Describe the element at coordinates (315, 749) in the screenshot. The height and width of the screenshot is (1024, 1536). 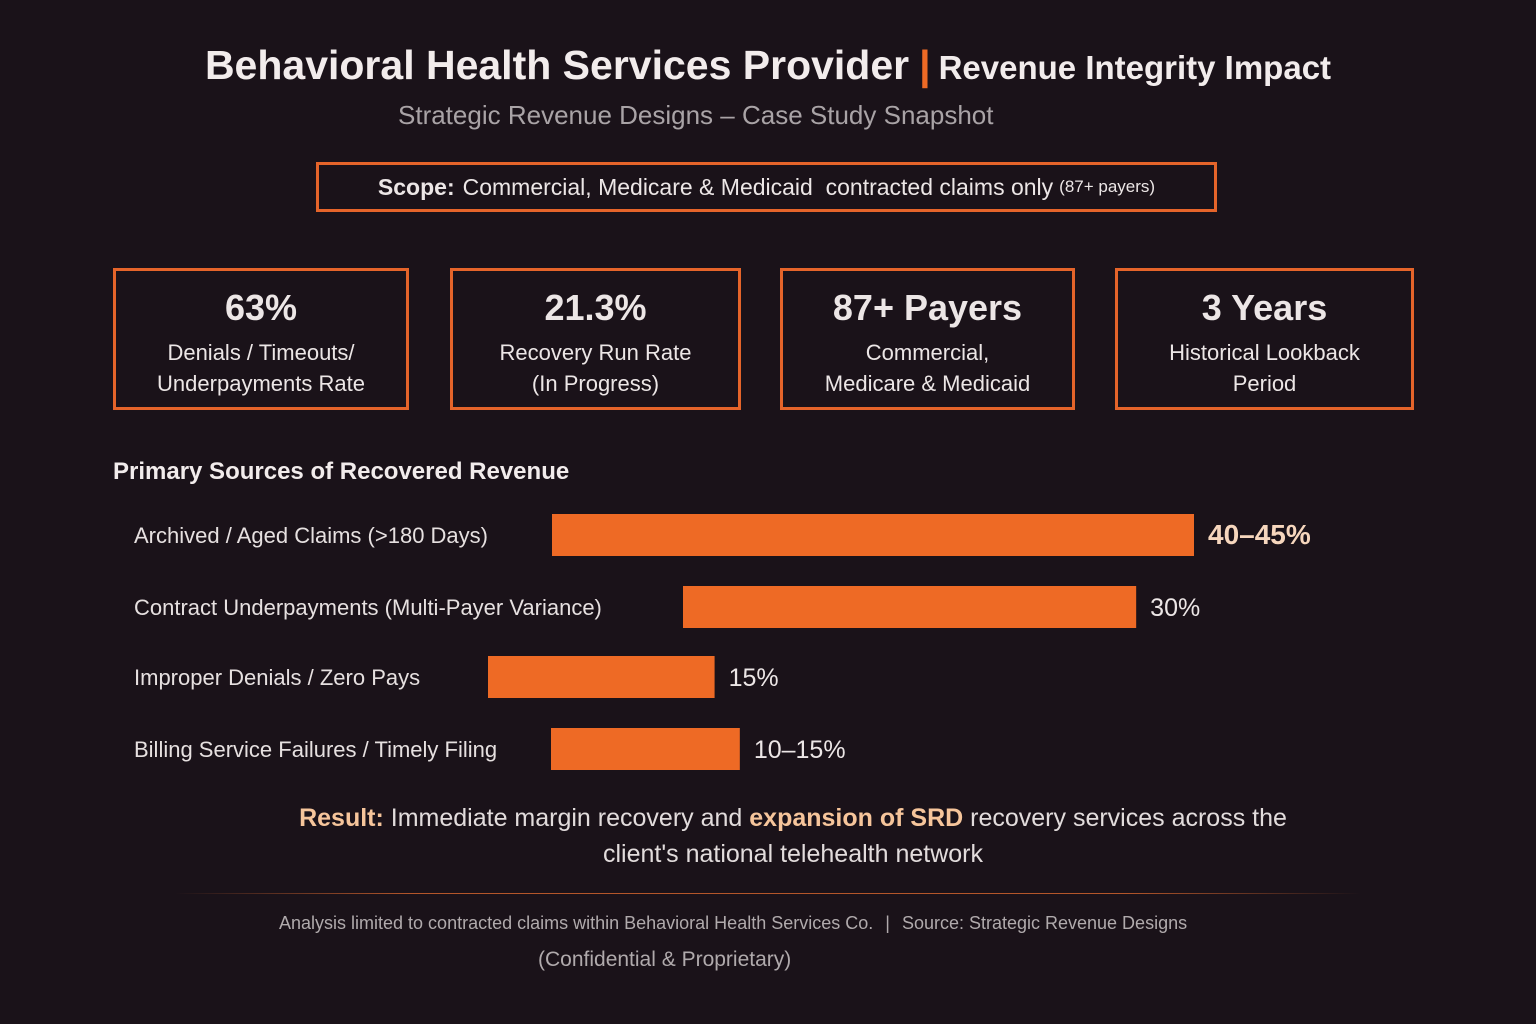
I see `bar-category-label: Billing Service Failures / Timely Filing` at that location.